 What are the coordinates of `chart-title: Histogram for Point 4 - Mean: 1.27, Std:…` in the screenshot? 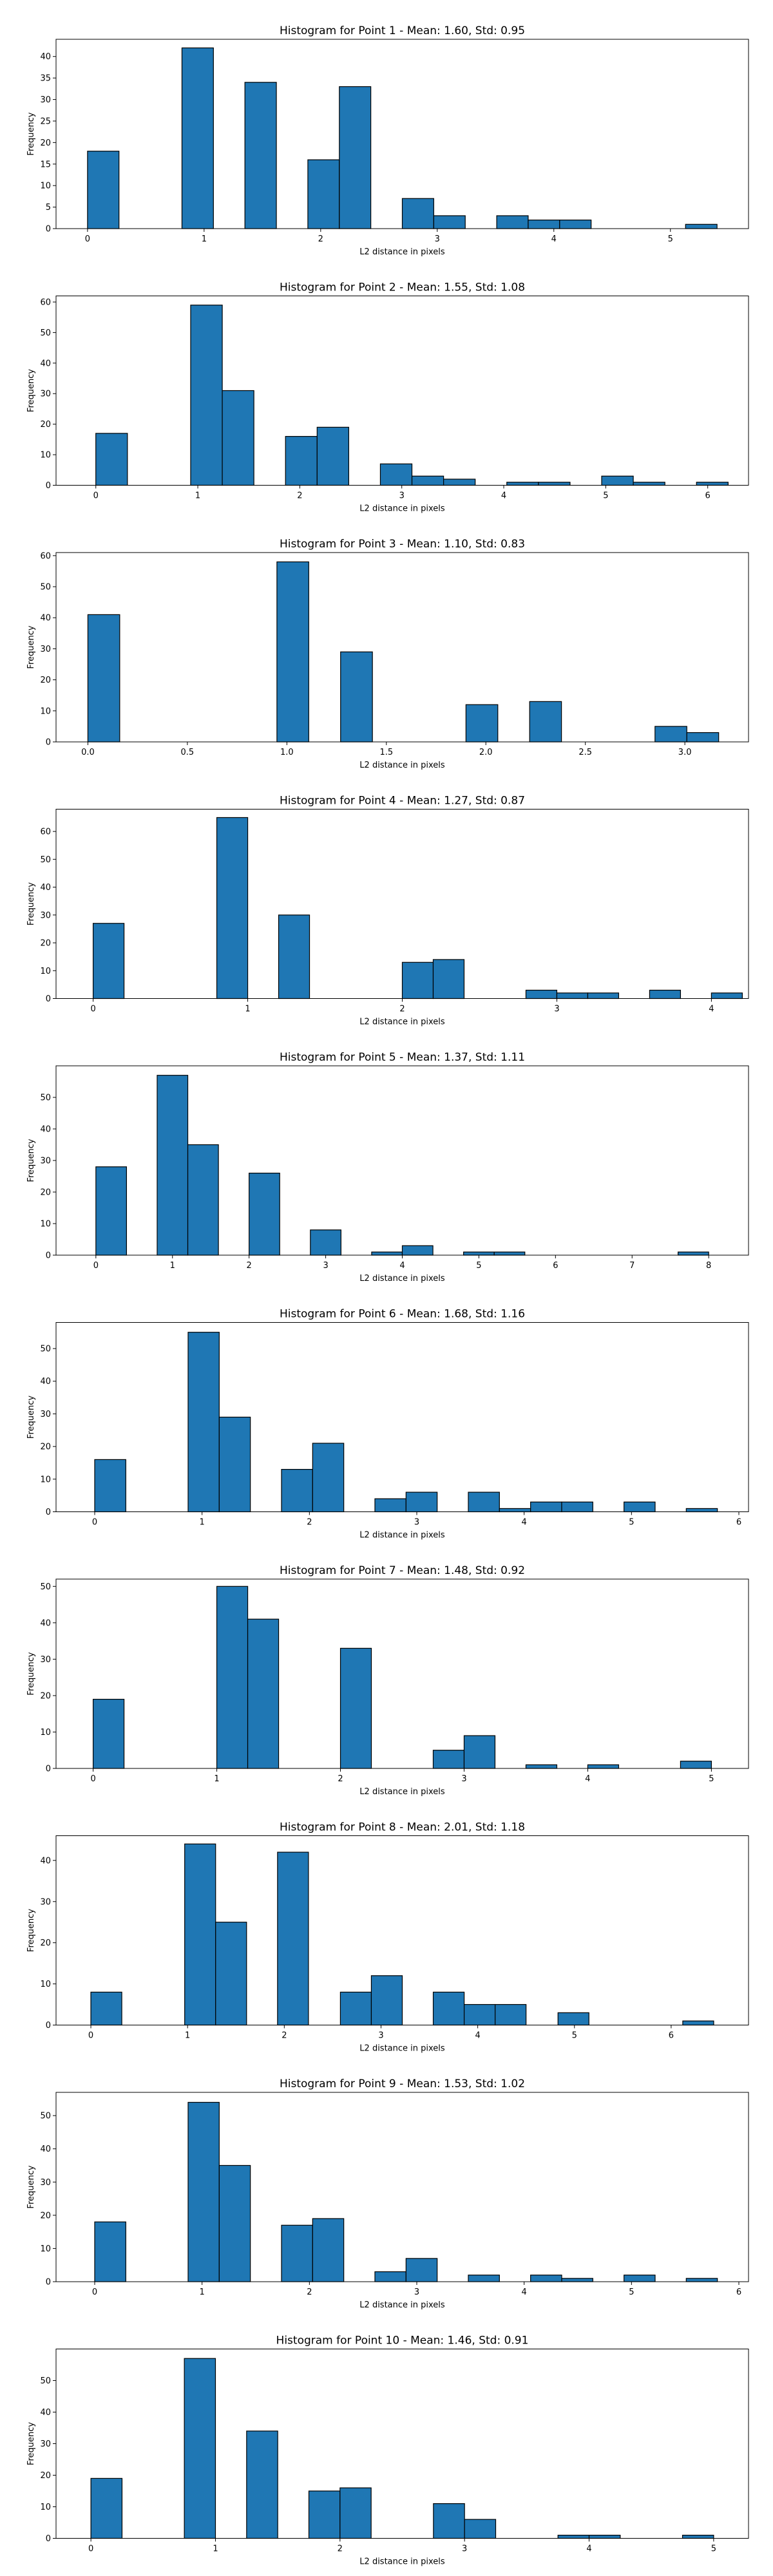 It's located at (402, 802).